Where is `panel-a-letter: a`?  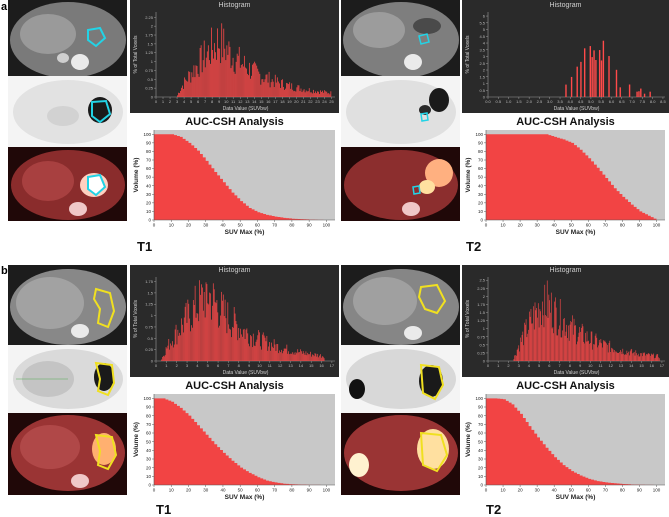
panel-a-letter: a is located at coordinates (4, 7).